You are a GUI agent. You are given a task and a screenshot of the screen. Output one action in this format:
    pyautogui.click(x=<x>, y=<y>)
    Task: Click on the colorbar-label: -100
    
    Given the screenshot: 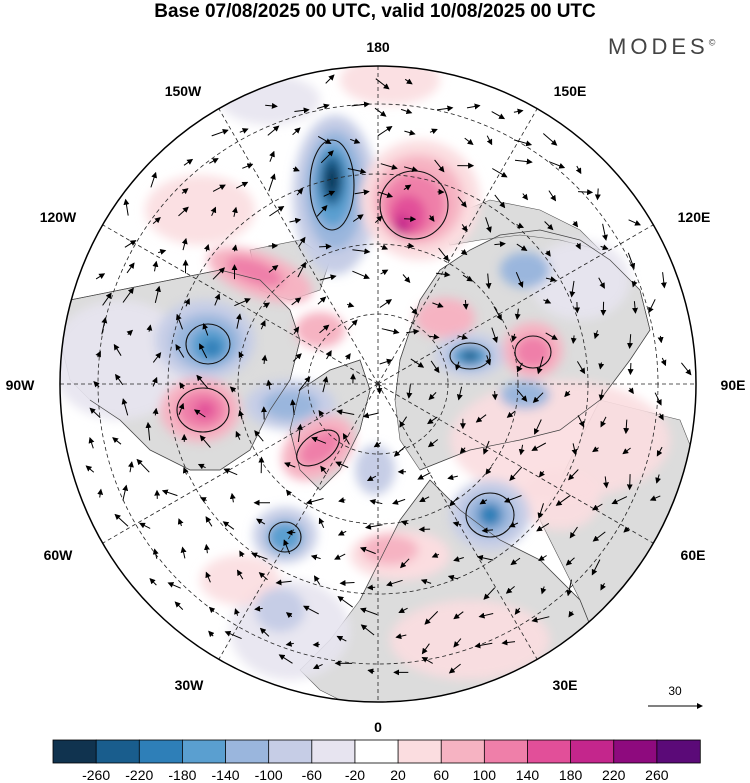 What is the action you would take?
    pyautogui.click(x=269, y=775)
    